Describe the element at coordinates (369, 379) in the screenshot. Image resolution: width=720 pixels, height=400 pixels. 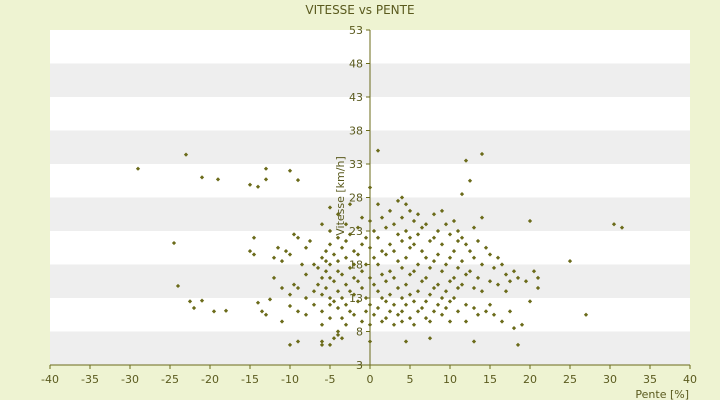
I see `x-tick-labels: -40 -35 -30 -25 -20 -15 -10 -5 0 5 10 15 20 25 30 35 40` at that location.